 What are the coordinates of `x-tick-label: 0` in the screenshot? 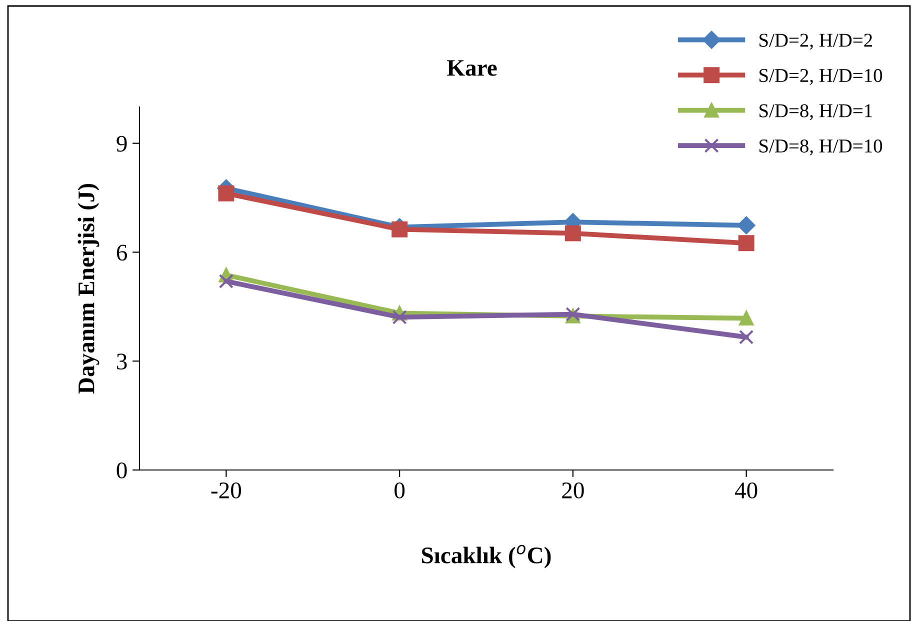 It's located at (399, 490).